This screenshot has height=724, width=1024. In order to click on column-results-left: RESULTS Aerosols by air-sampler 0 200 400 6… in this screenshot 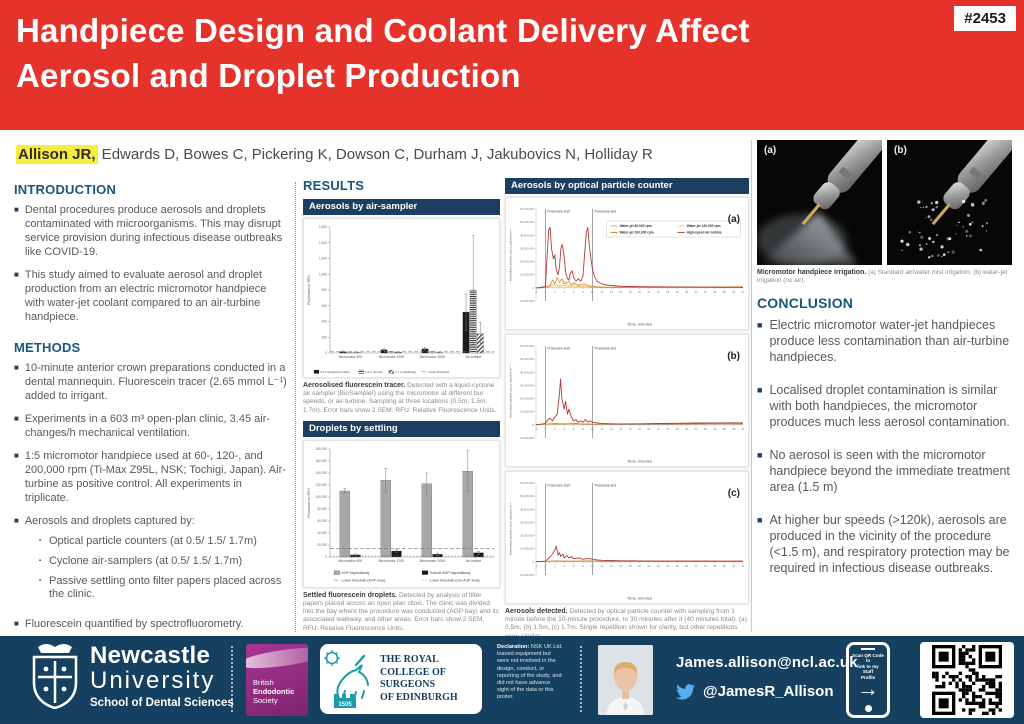, I will do `click(401, 408)`.